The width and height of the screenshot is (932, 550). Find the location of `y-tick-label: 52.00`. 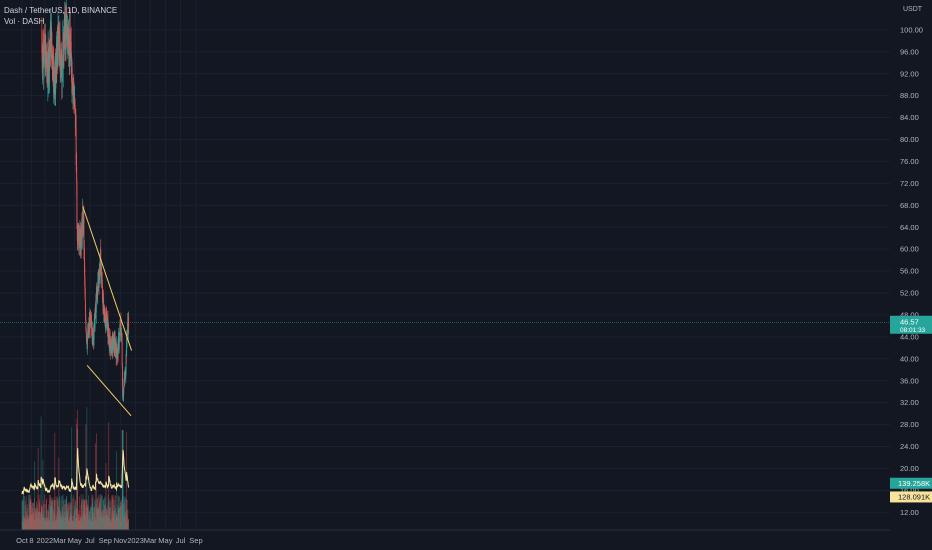

y-tick-label: 52.00 is located at coordinates (909, 293).